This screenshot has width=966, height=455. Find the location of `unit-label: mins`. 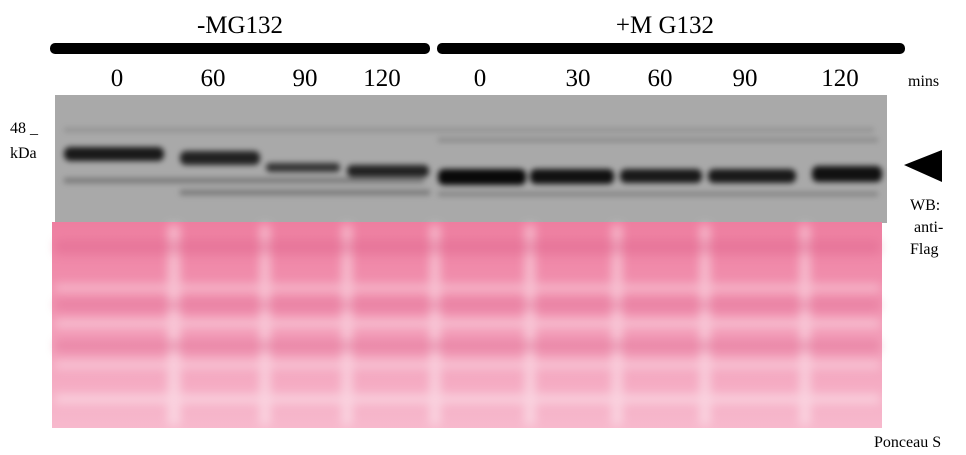

unit-label: mins is located at coordinates (923, 81).